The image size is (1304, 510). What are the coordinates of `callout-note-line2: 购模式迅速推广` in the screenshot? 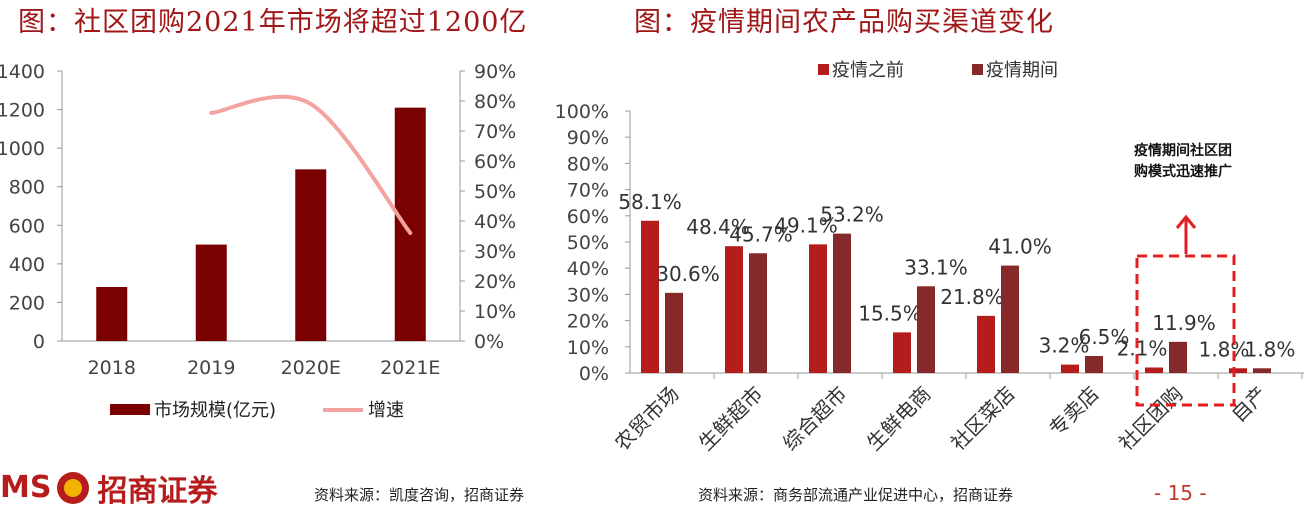 It's located at (1183, 171).